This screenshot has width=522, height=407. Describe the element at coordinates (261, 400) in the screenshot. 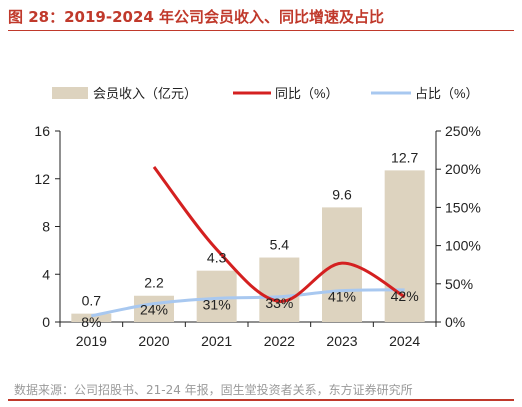

I see `bottom-divider` at that location.